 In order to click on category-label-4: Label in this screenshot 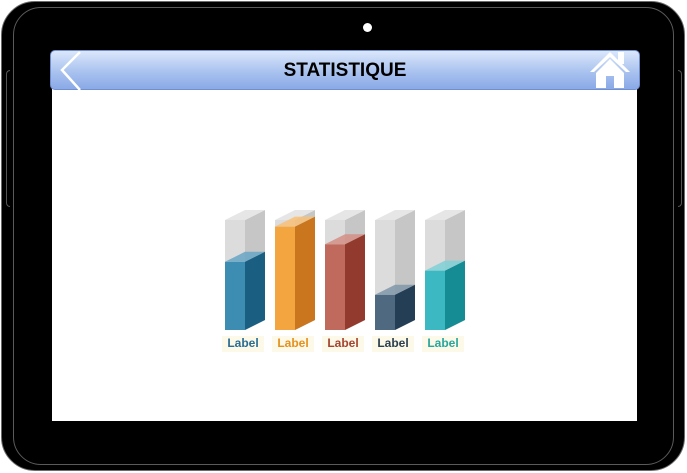, I will do `click(393, 344)`.